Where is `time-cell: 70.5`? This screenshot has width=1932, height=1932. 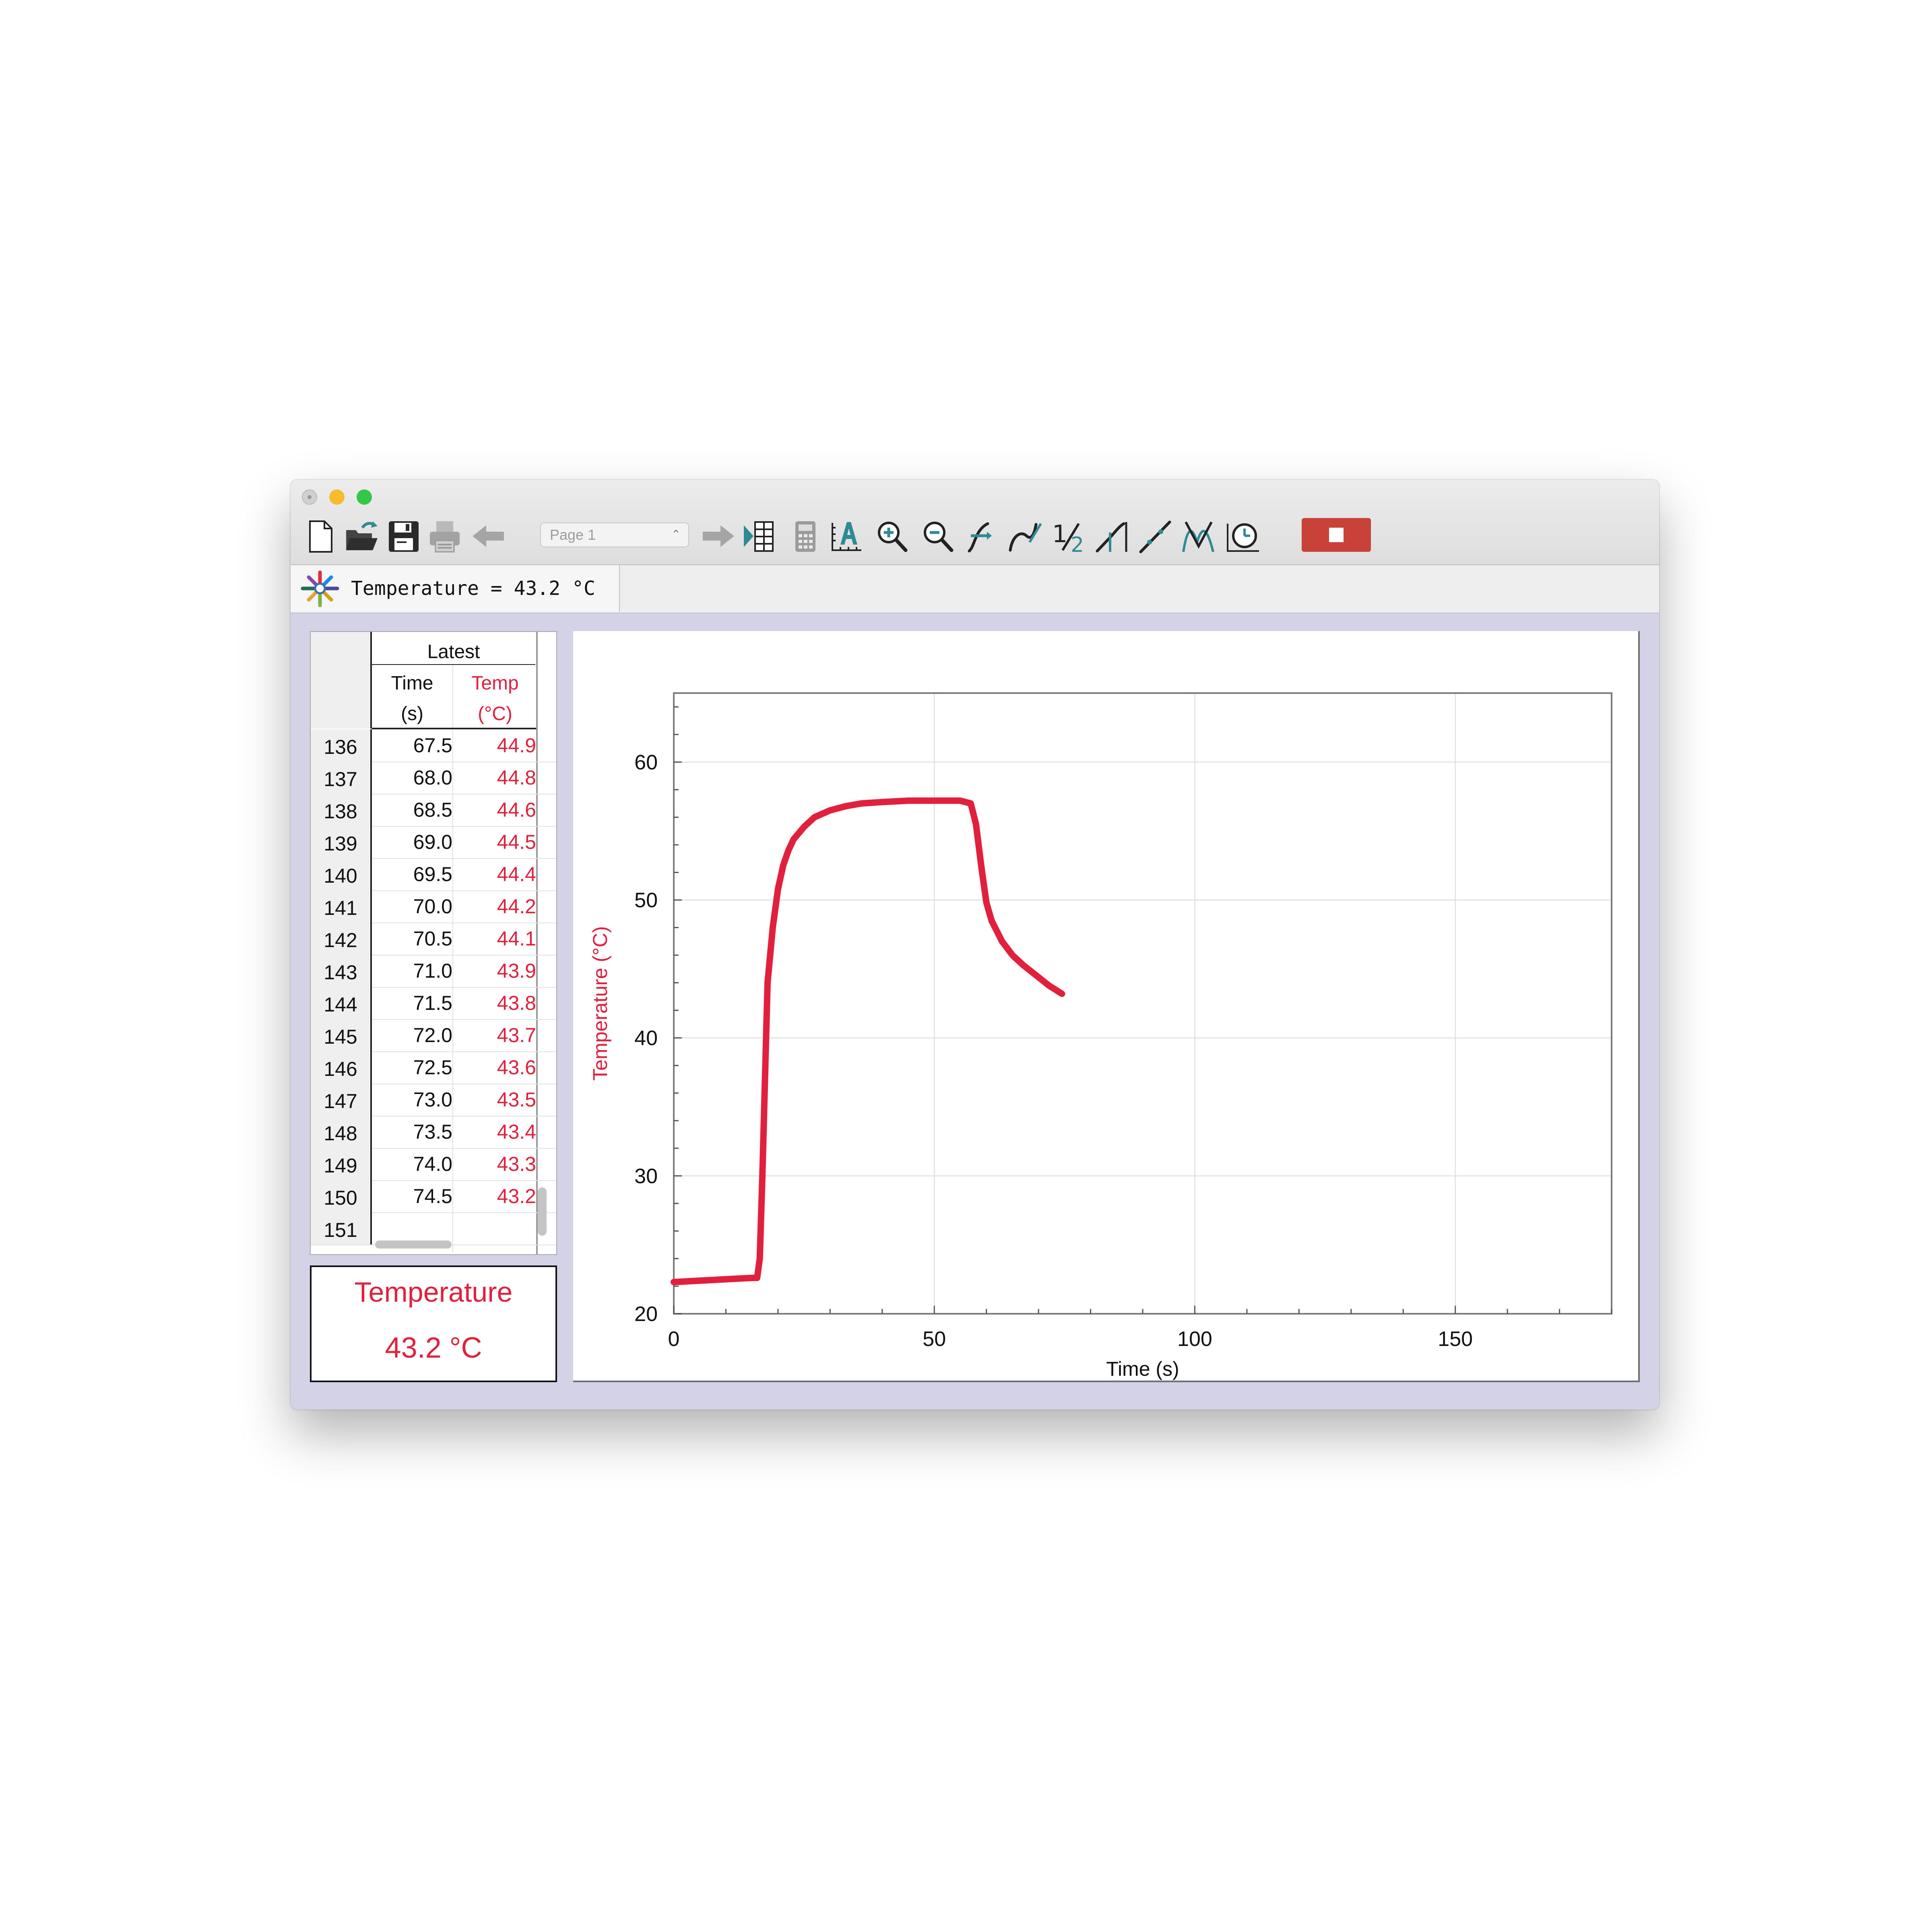
time-cell: 70.5 is located at coordinates (432, 938).